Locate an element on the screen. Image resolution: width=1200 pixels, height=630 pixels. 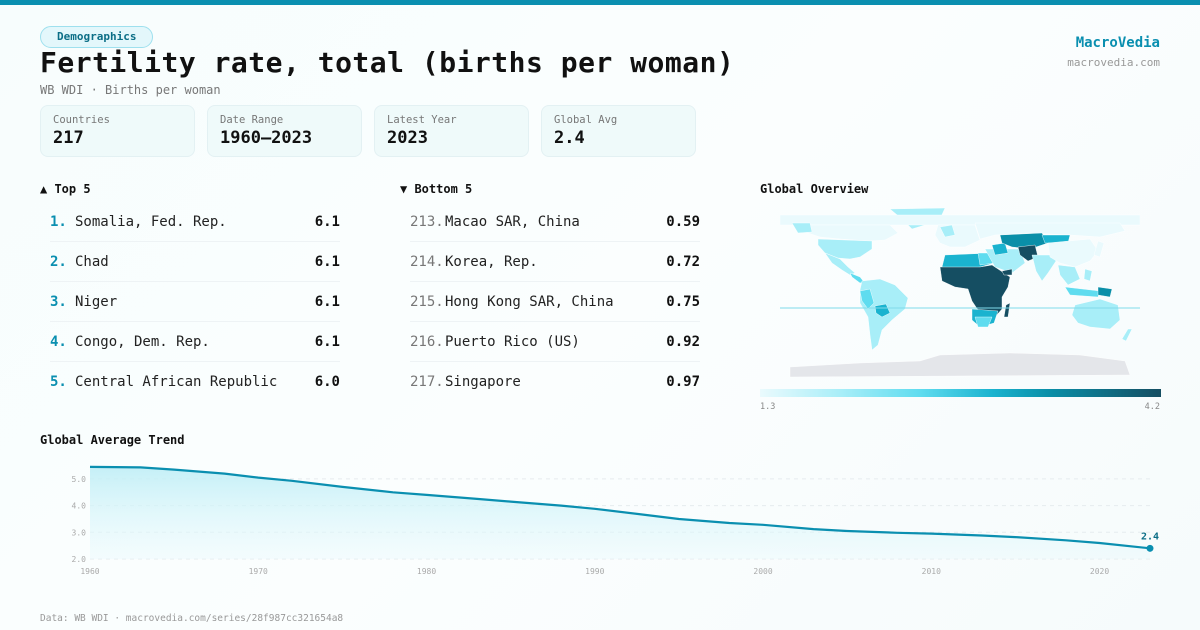
region-iraq is located at coordinates (1000, 249).